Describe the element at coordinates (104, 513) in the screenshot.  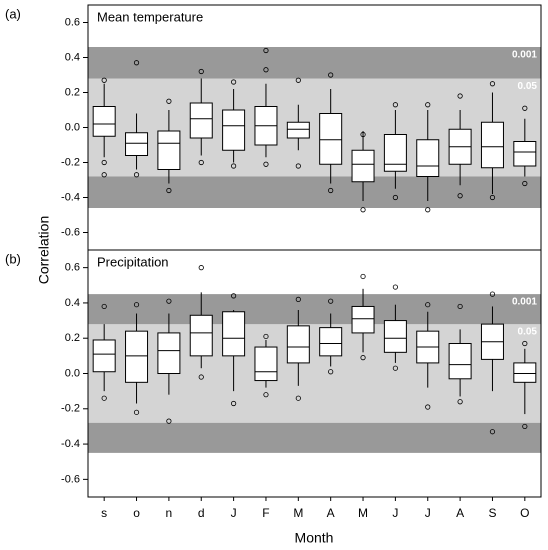
I see `x-tick-label: s` at that location.